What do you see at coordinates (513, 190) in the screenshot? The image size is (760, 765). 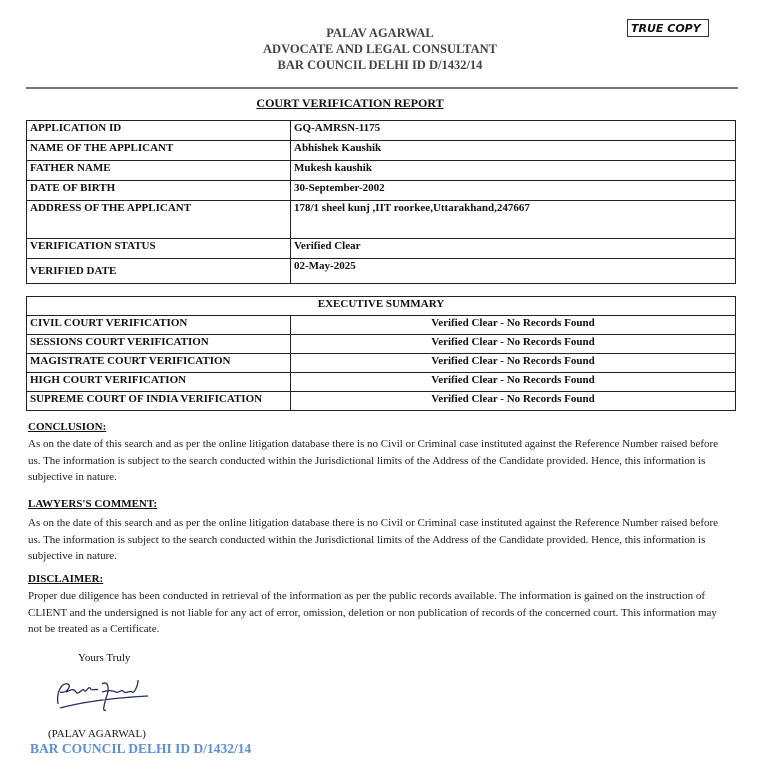 I see `row-value: 30-September-2002` at bounding box center [513, 190].